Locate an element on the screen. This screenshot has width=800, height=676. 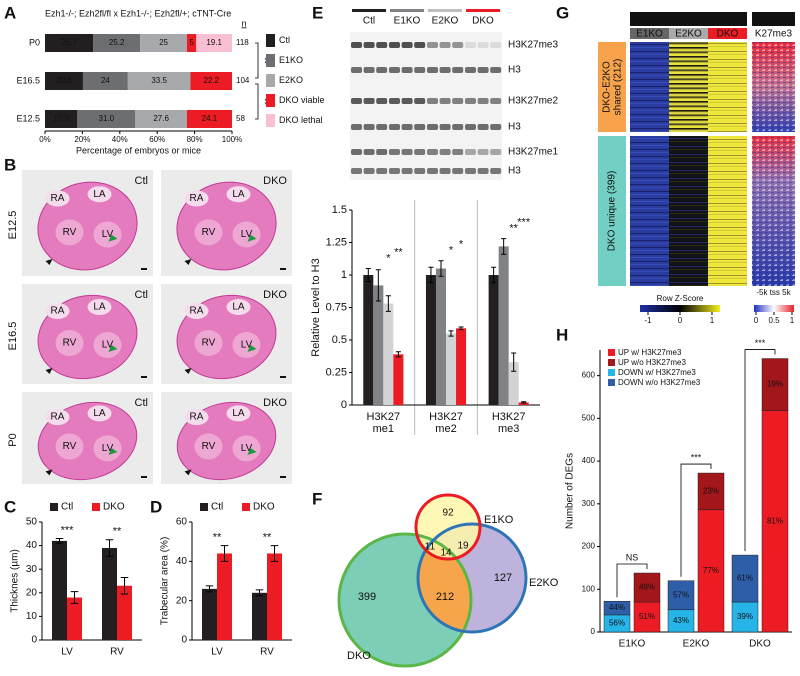
group-label: E2KO is located at coordinates (445, 21).